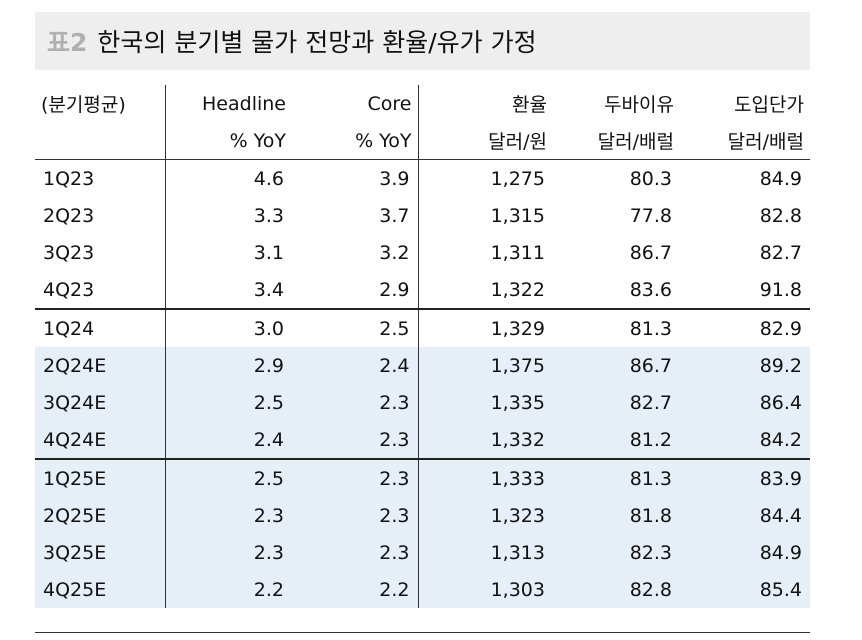 This screenshot has width=862, height=640. What do you see at coordinates (100, 365) in the screenshot?
I see `table-cell: 2Q24E` at bounding box center [100, 365].